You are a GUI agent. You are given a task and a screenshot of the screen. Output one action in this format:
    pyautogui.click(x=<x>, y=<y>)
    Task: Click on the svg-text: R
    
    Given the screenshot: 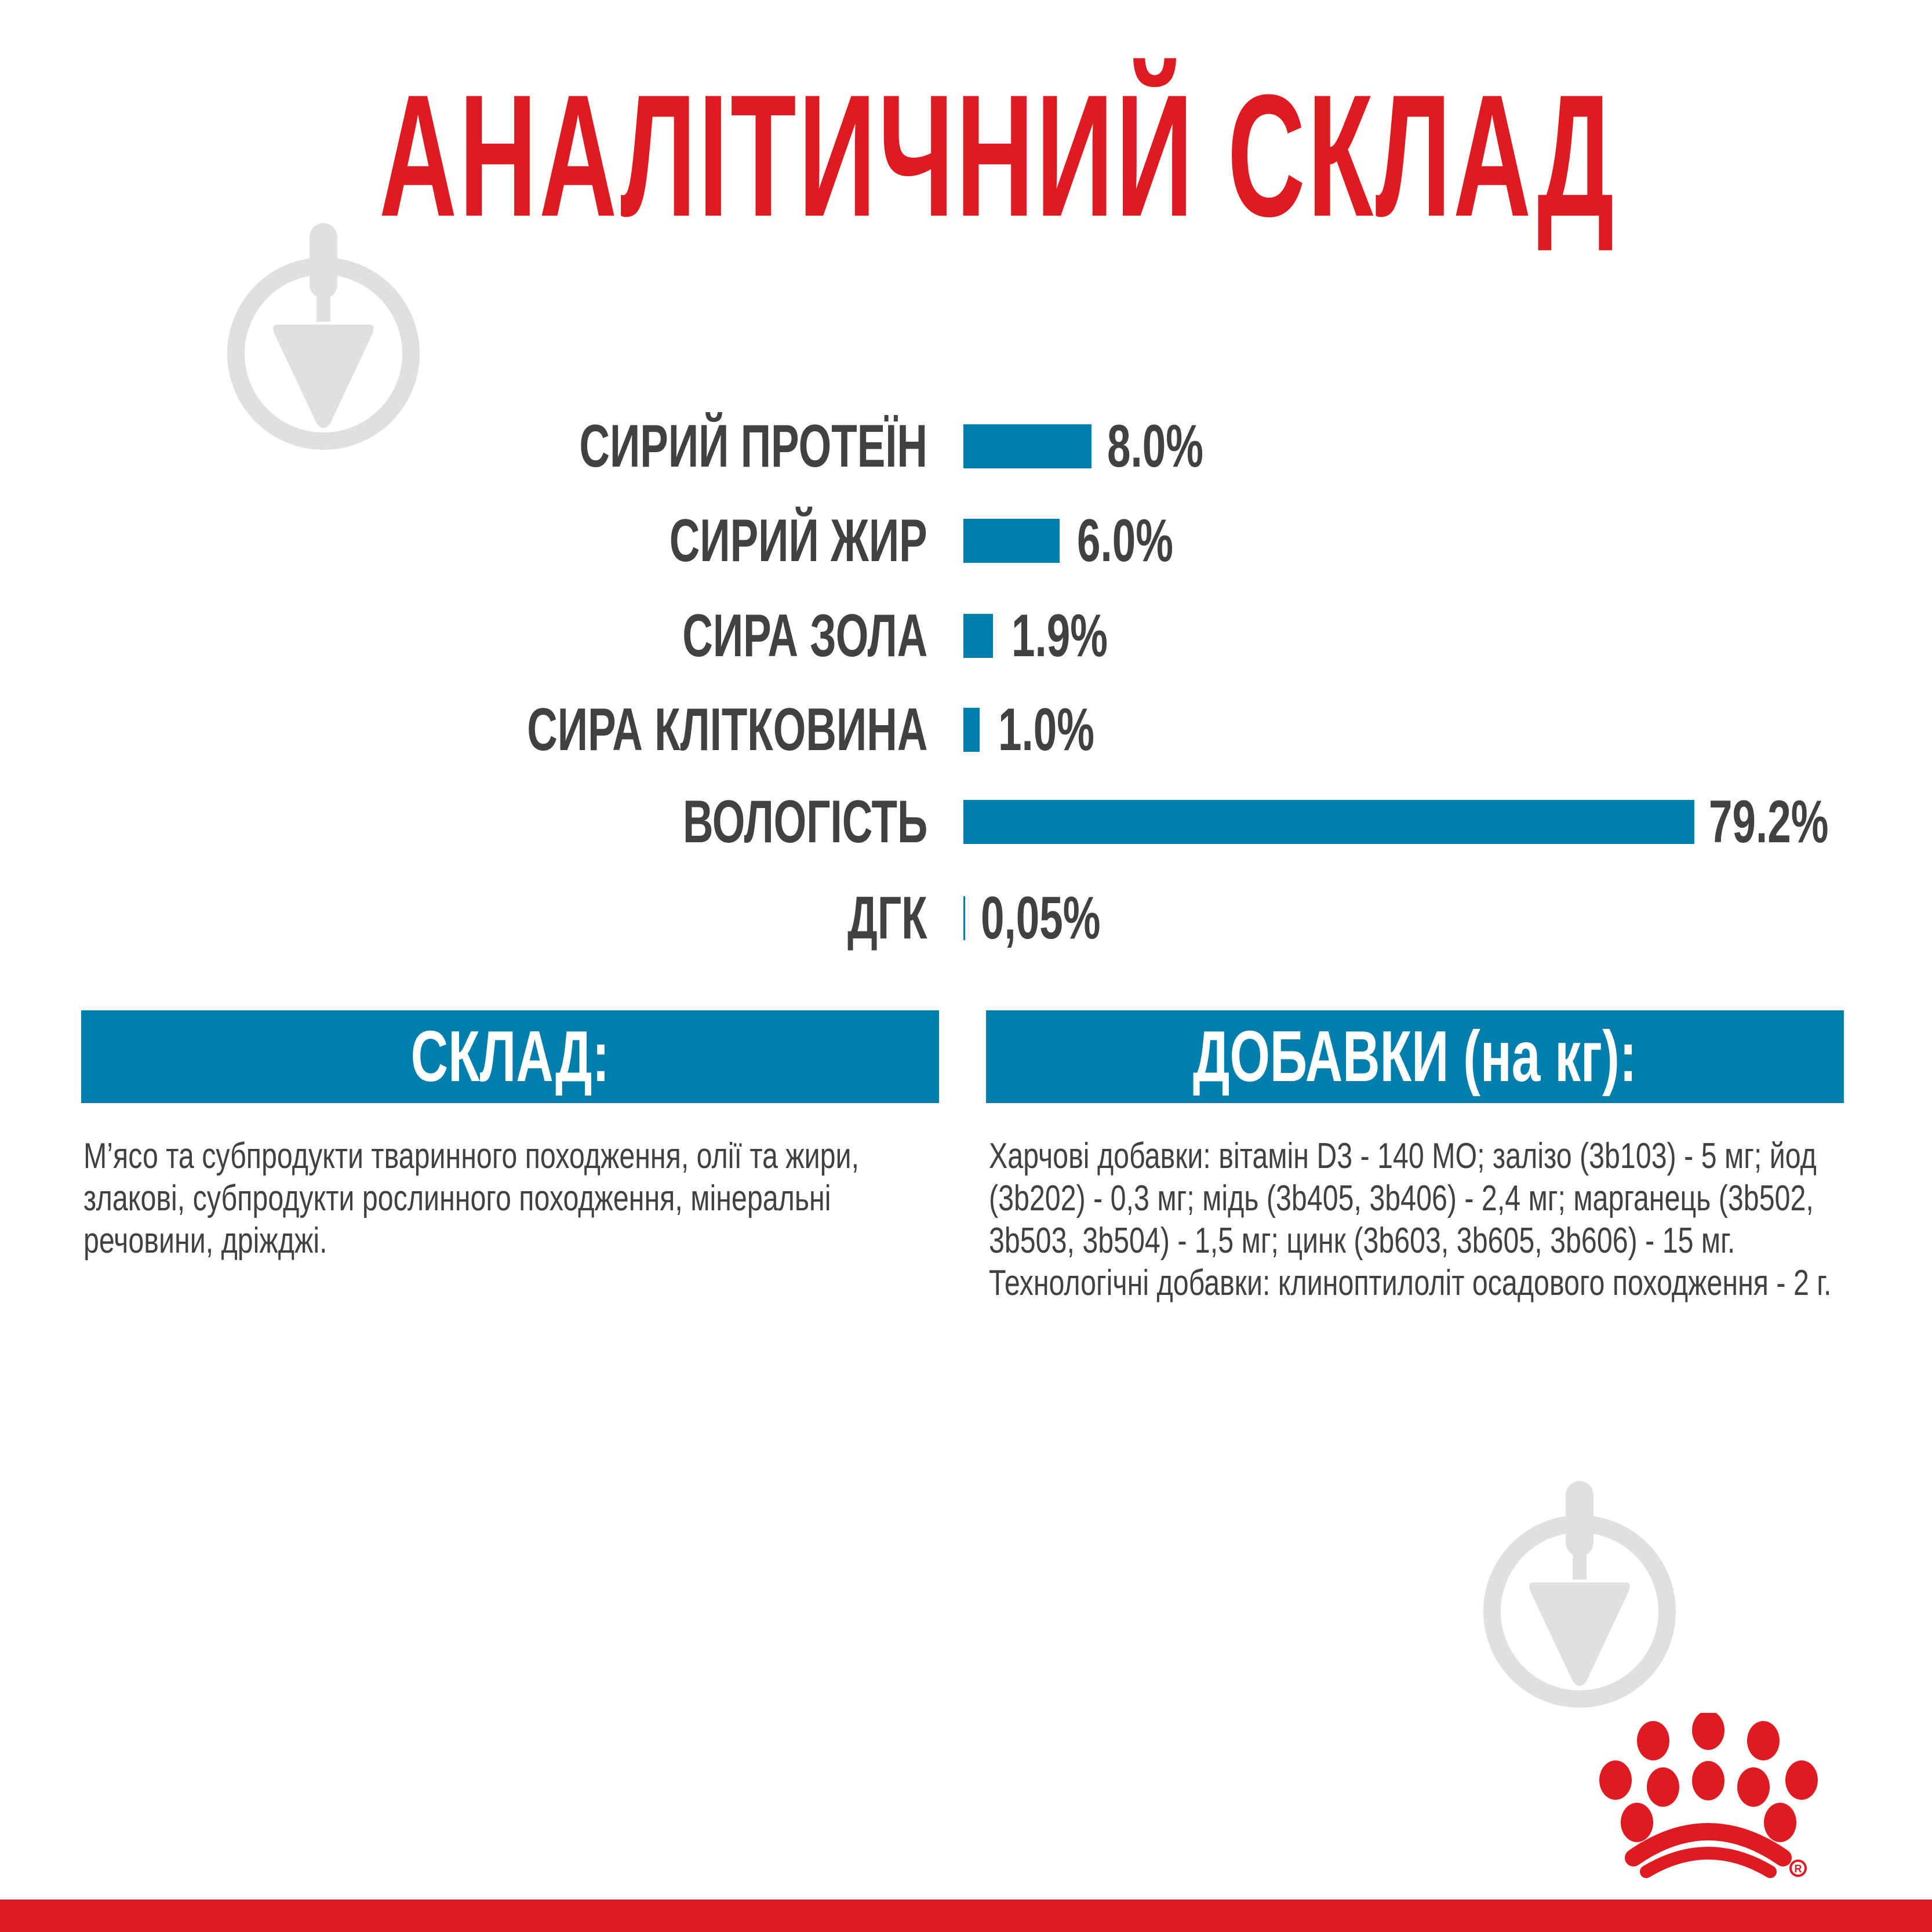 What is the action you would take?
    pyautogui.click(x=1798, y=1869)
    